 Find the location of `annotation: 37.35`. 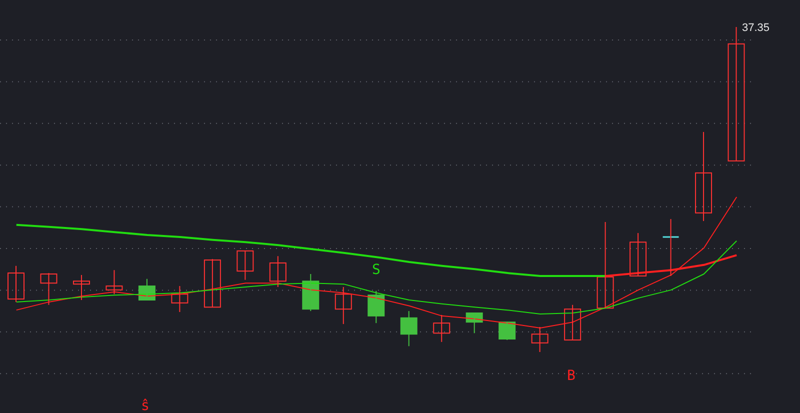

annotation: 37.35 is located at coordinates (756, 28).